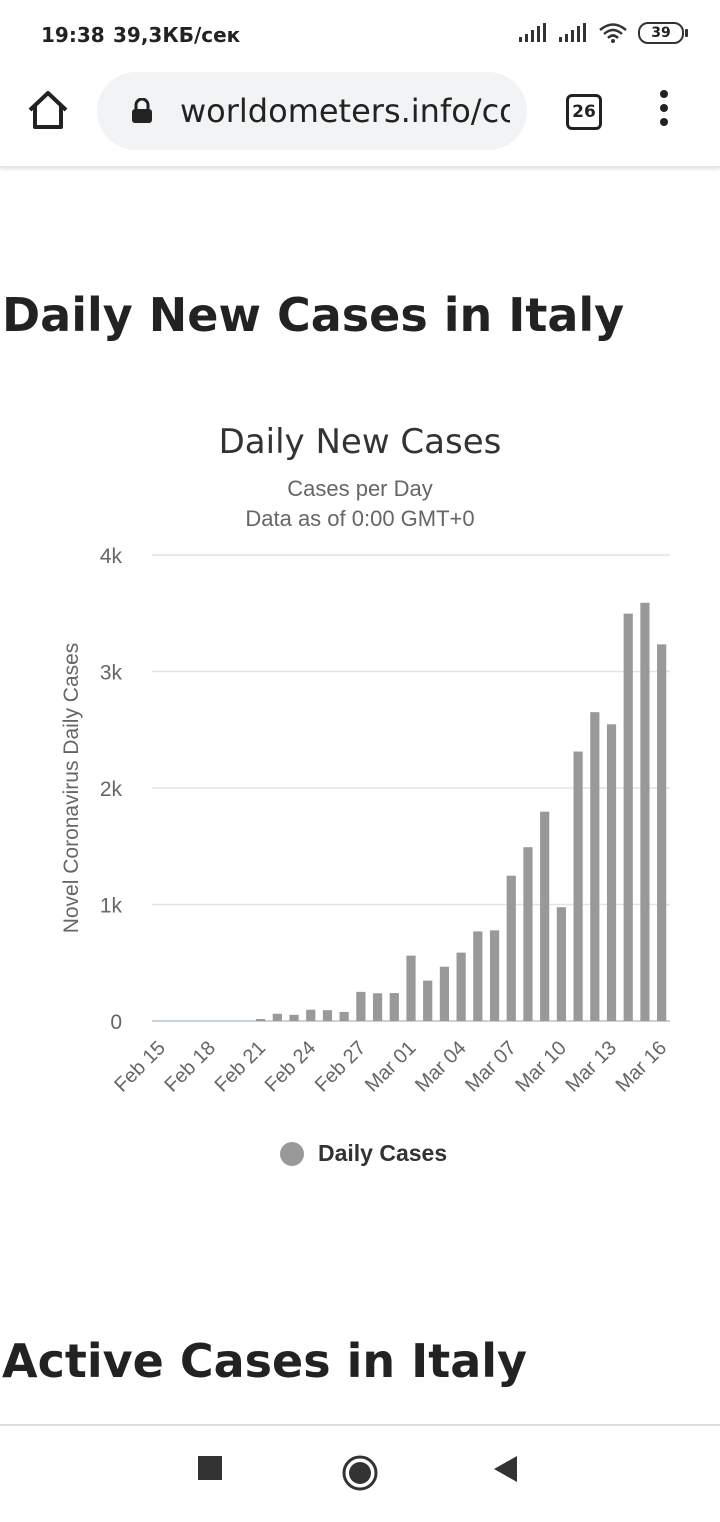 This screenshot has height=1522, width=720. What do you see at coordinates (664, 110) in the screenshot?
I see `overflow-menu-icon` at bounding box center [664, 110].